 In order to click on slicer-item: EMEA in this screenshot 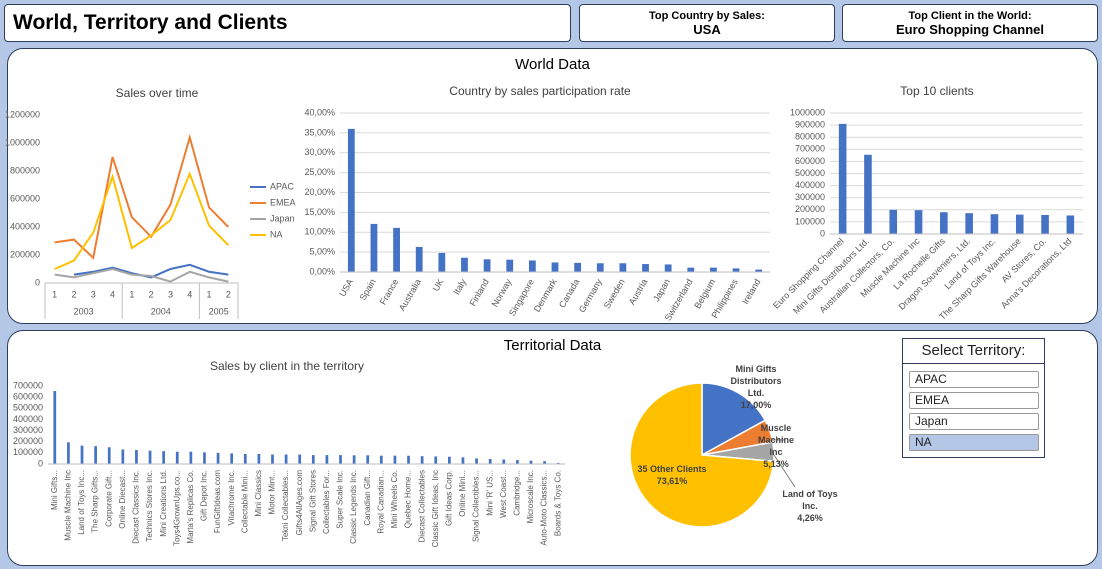, I will do `click(974, 400)`.